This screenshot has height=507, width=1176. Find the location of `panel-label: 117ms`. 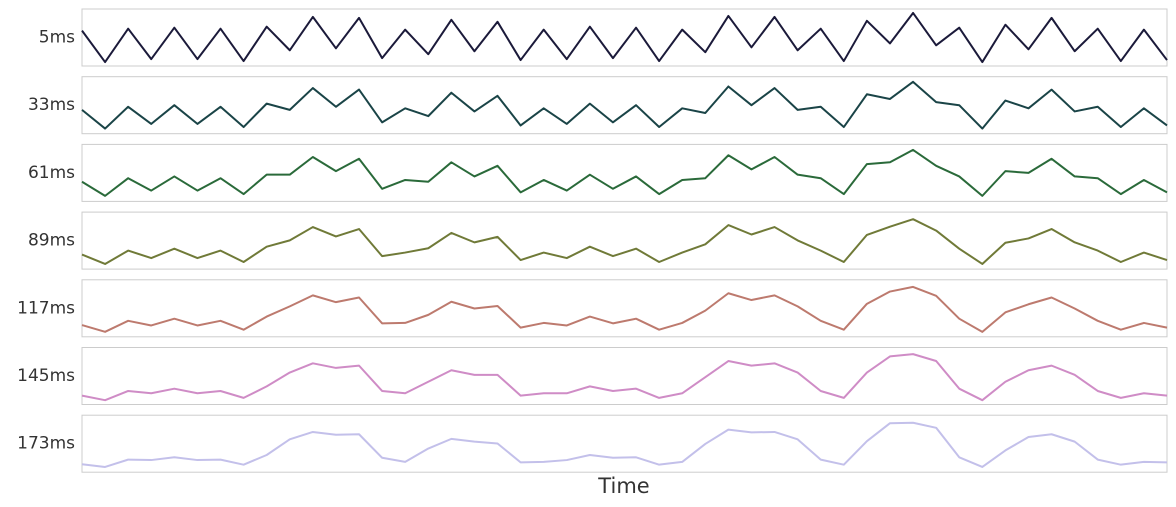

panel-label: 117ms is located at coordinates (46, 308).